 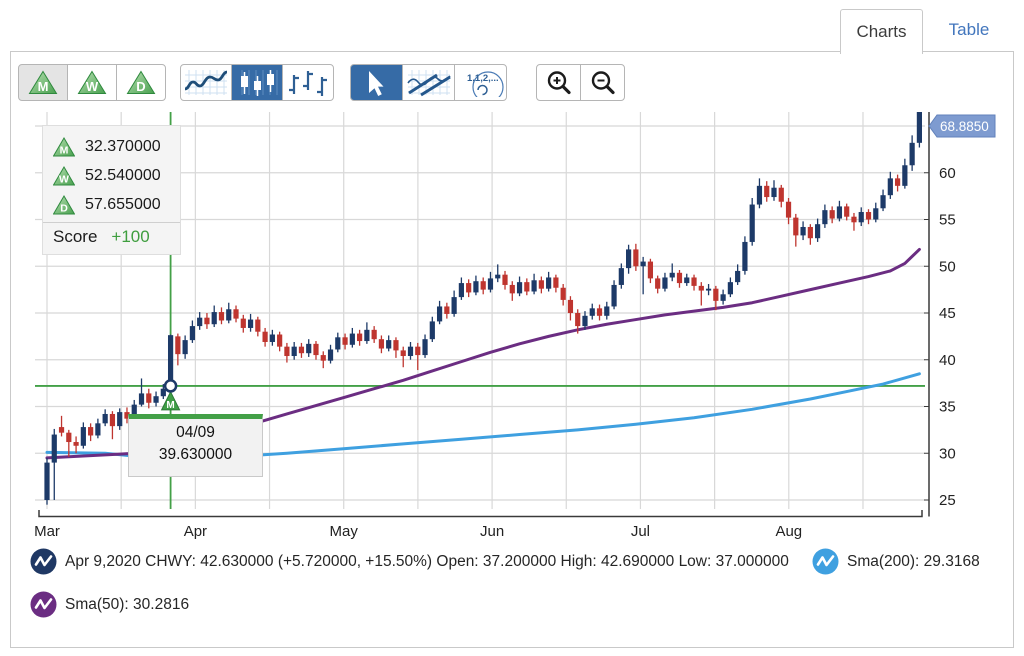 What do you see at coordinates (640, 531) in the screenshot?
I see `x-axis-label: Jul` at bounding box center [640, 531].